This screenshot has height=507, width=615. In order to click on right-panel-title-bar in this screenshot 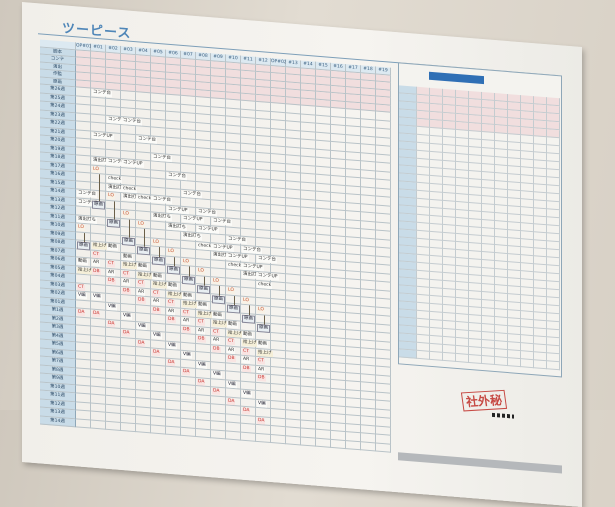, I will do `click(456, 78)`.